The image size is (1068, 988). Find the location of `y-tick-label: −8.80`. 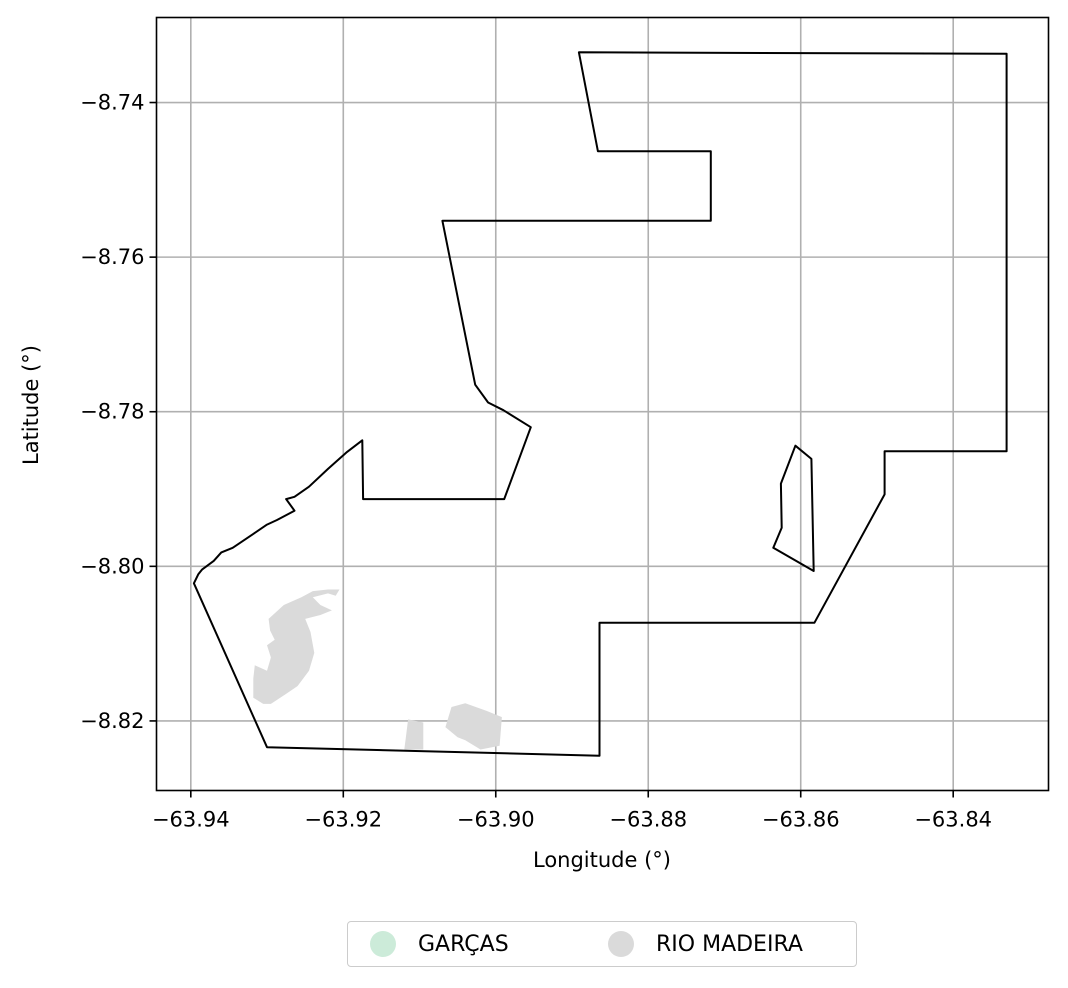

y-tick-label: −8.80 is located at coordinates (112, 566).